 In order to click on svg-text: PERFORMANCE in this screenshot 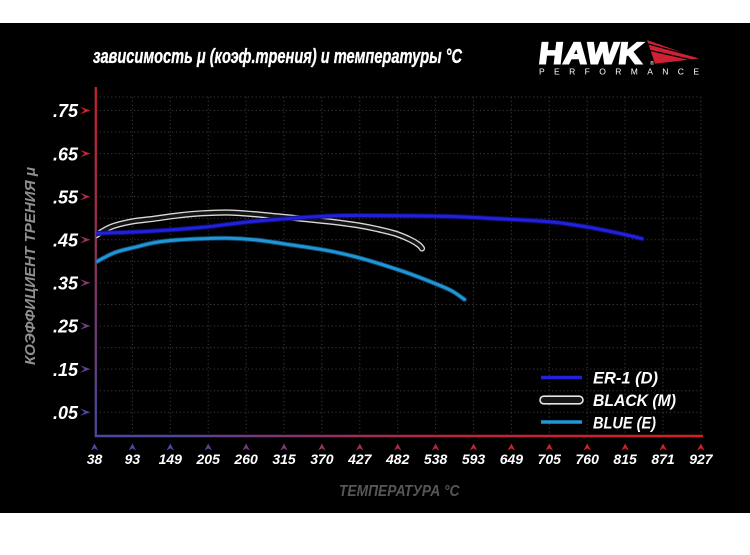, I will do `click(619, 72)`.